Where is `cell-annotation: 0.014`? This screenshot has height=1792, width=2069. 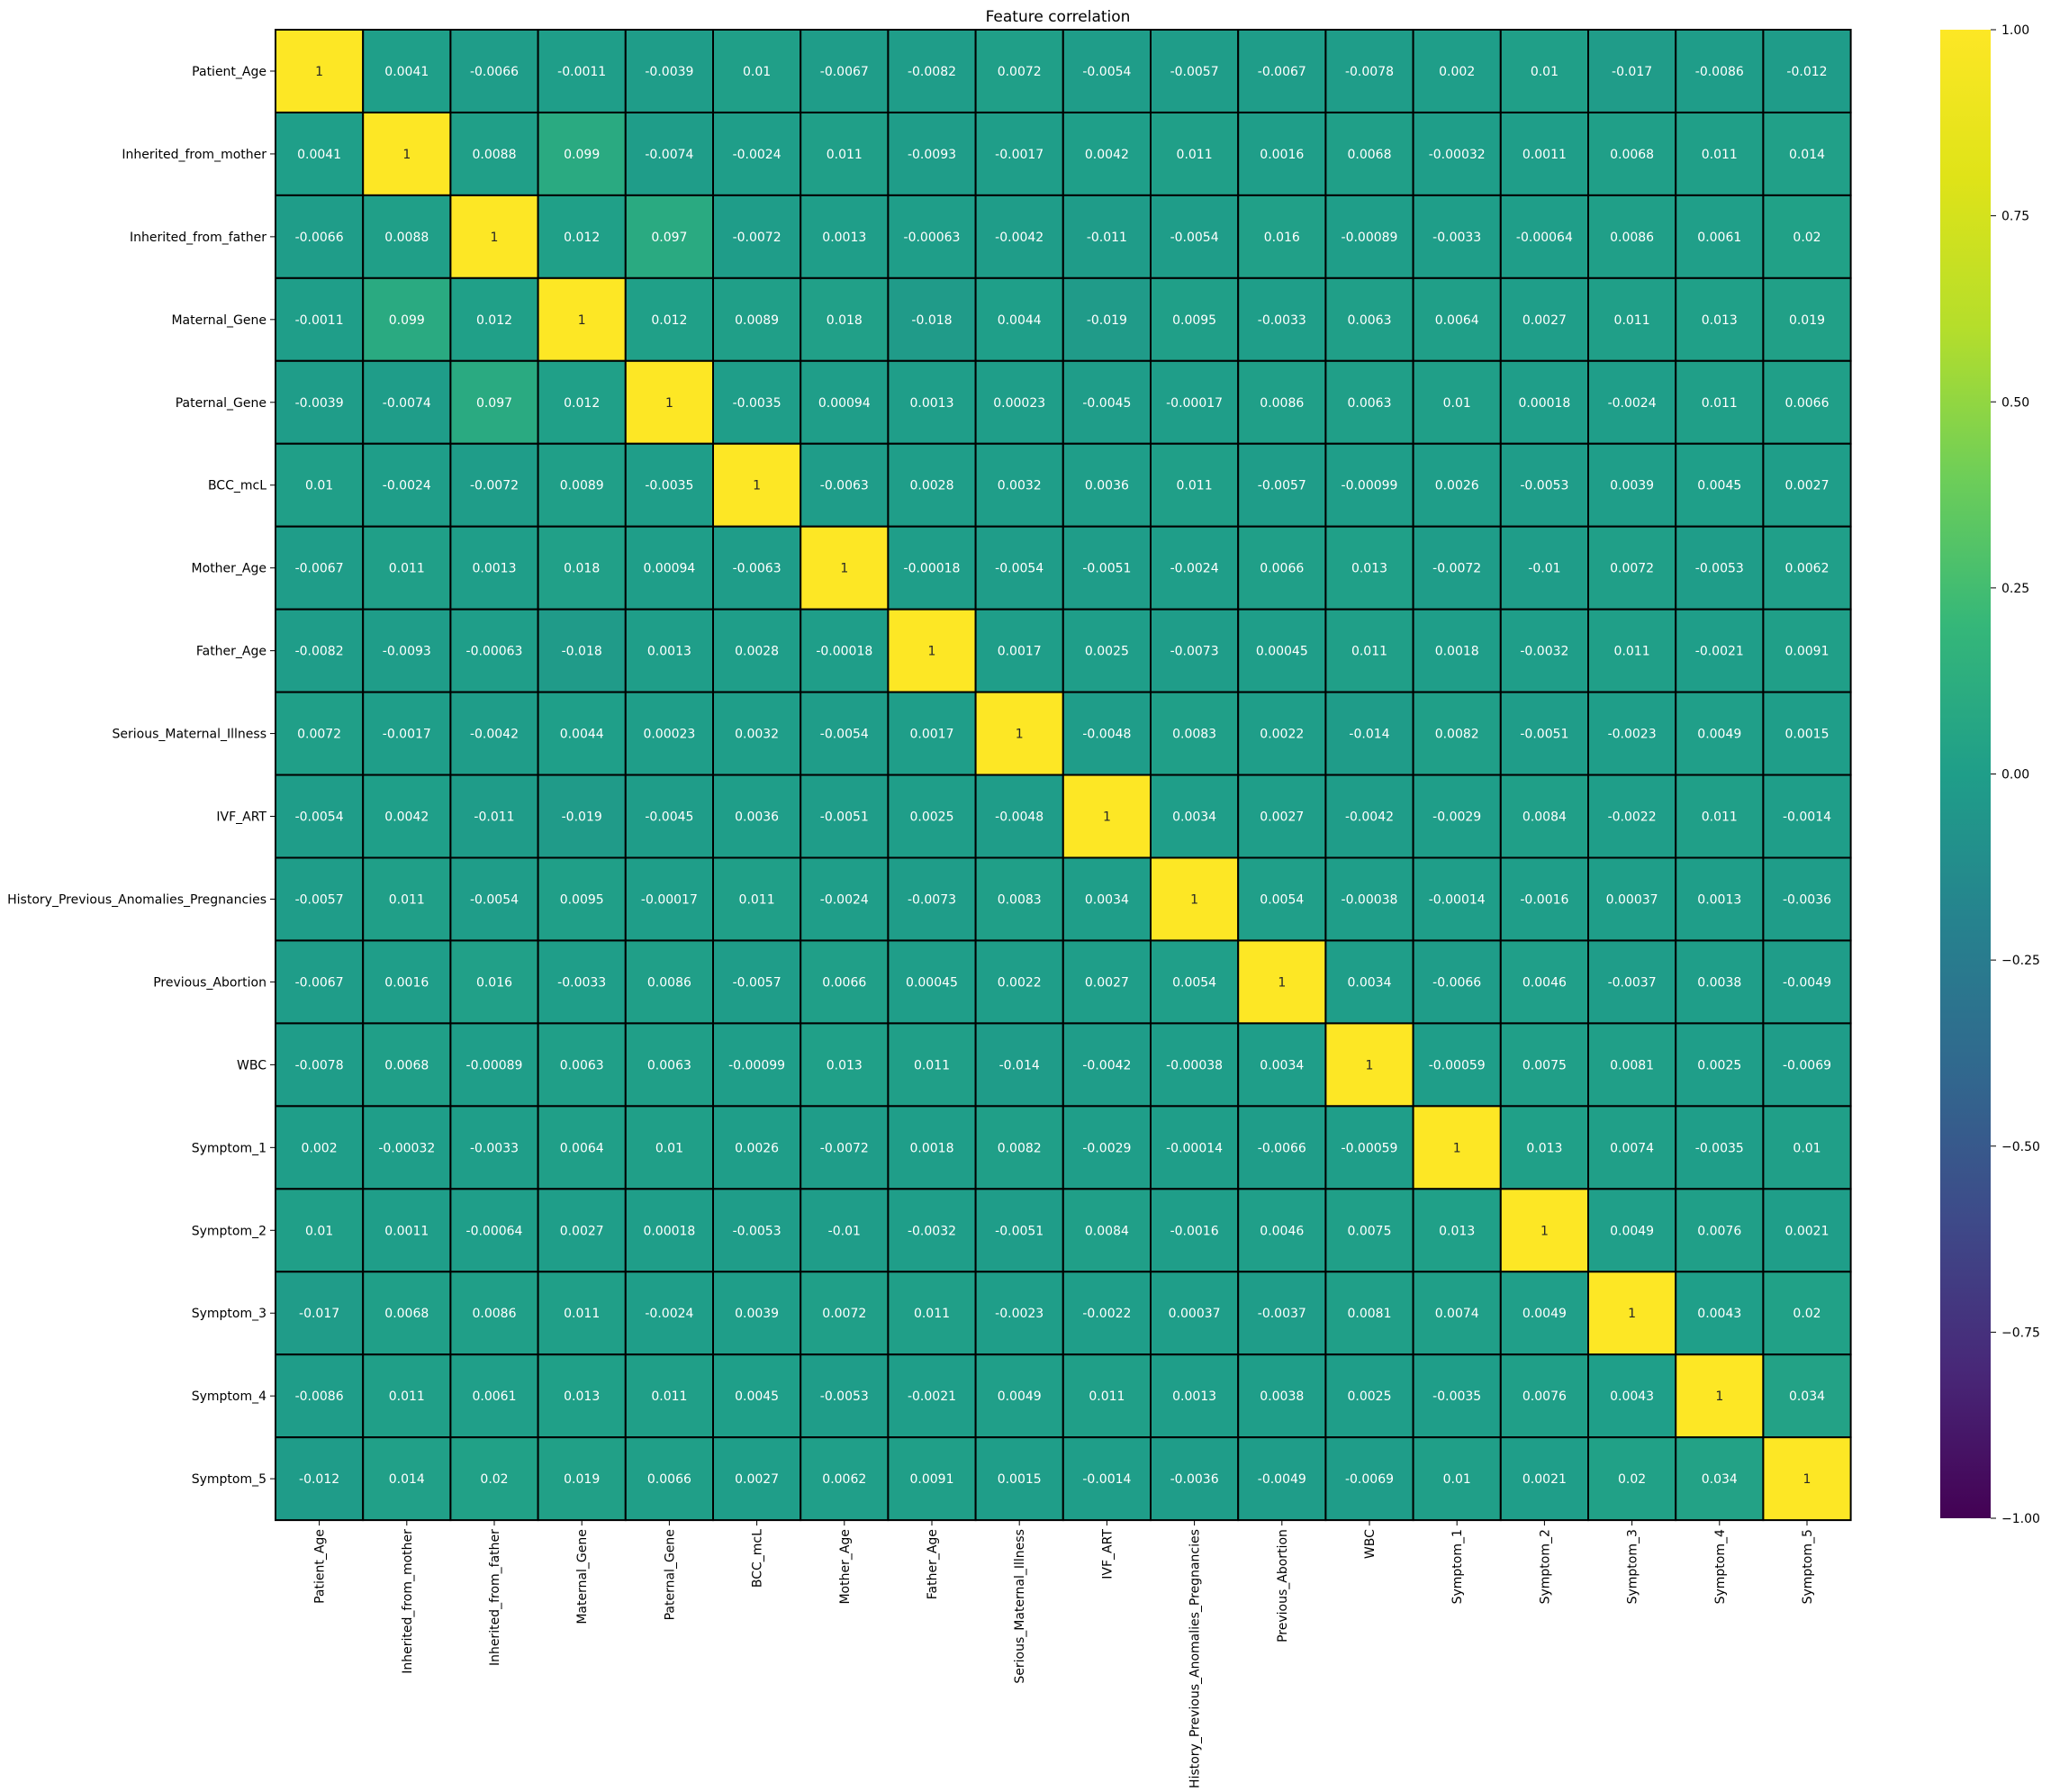
cell-annotation: 0.014 is located at coordinates (1807, 155).